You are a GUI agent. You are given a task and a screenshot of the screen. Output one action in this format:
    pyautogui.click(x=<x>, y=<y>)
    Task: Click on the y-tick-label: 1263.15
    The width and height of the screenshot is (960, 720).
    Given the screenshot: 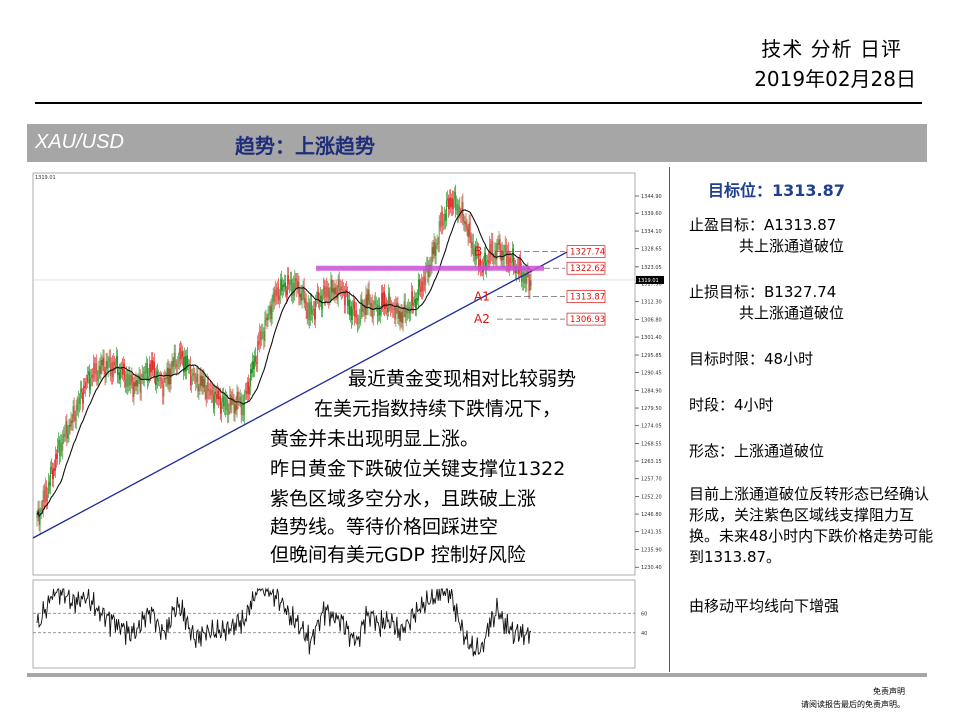 What is the action you would take?
    pyautogui.click(x=651, y=462)
    